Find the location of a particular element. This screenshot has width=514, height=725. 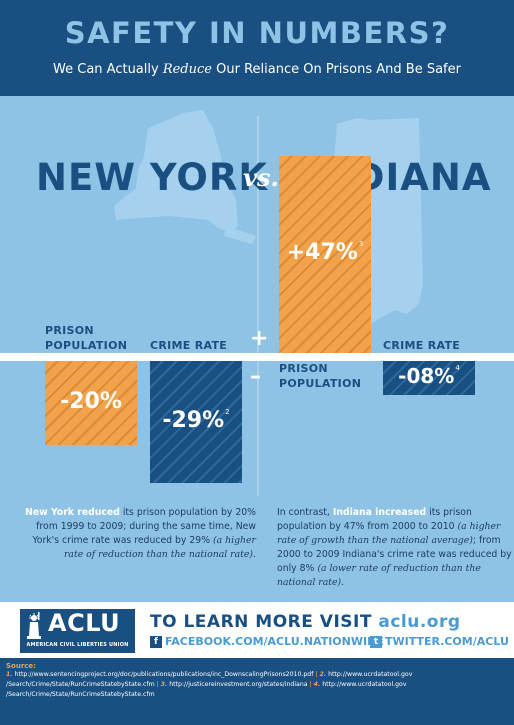

learn-more-text: TO LEARN MORE VISIT aclu.org is located at coordinates (305, 622).